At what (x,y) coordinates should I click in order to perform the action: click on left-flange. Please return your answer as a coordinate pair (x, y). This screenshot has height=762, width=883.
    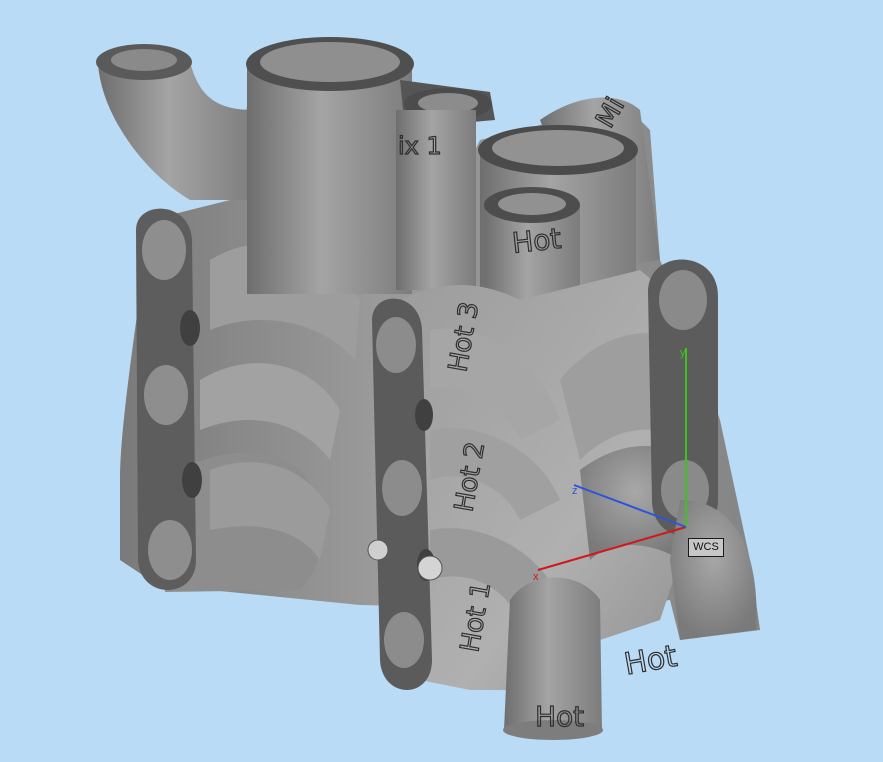
    Looking at the image, I should click on (169, 399).